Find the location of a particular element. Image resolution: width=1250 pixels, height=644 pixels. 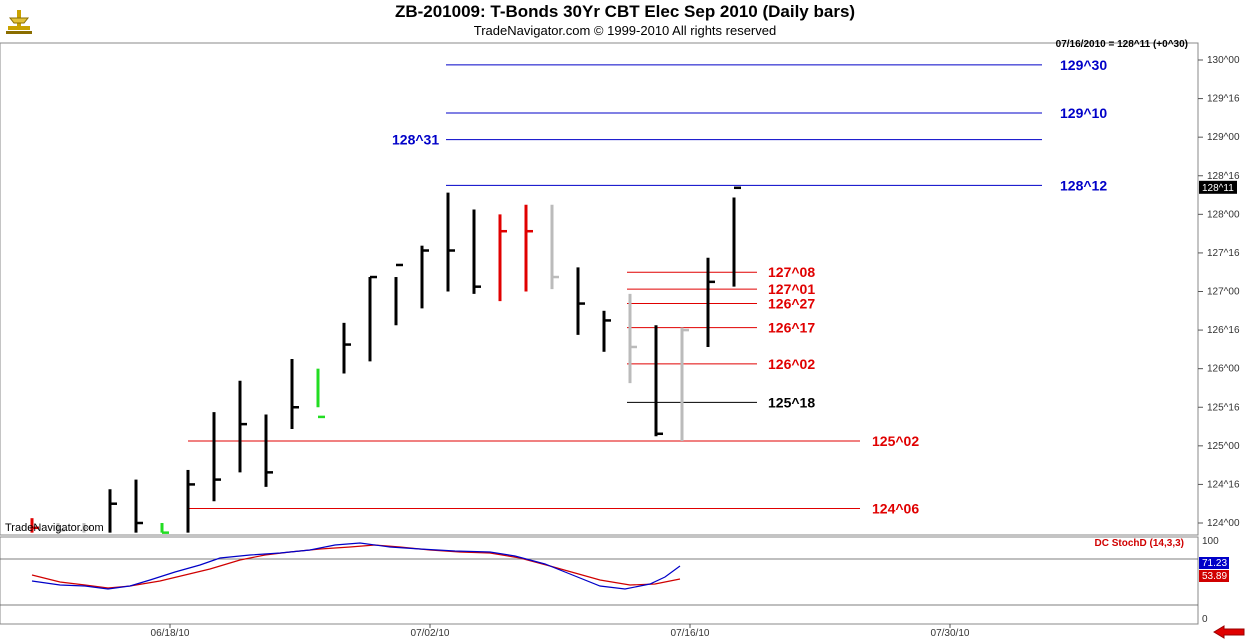

last-price-status: 07/16/2010 = 128^11 (+0^30) is located at coordinates (1121, 44).